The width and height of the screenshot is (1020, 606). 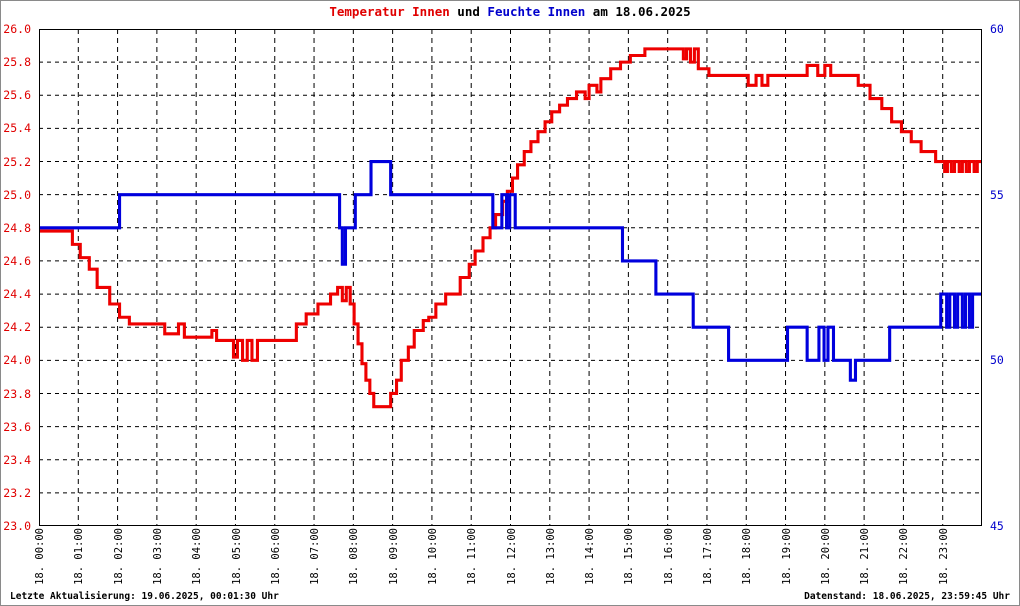 I want to click on chart-title-segment-3: am 18.06.2025, so click(x=638, y=11).